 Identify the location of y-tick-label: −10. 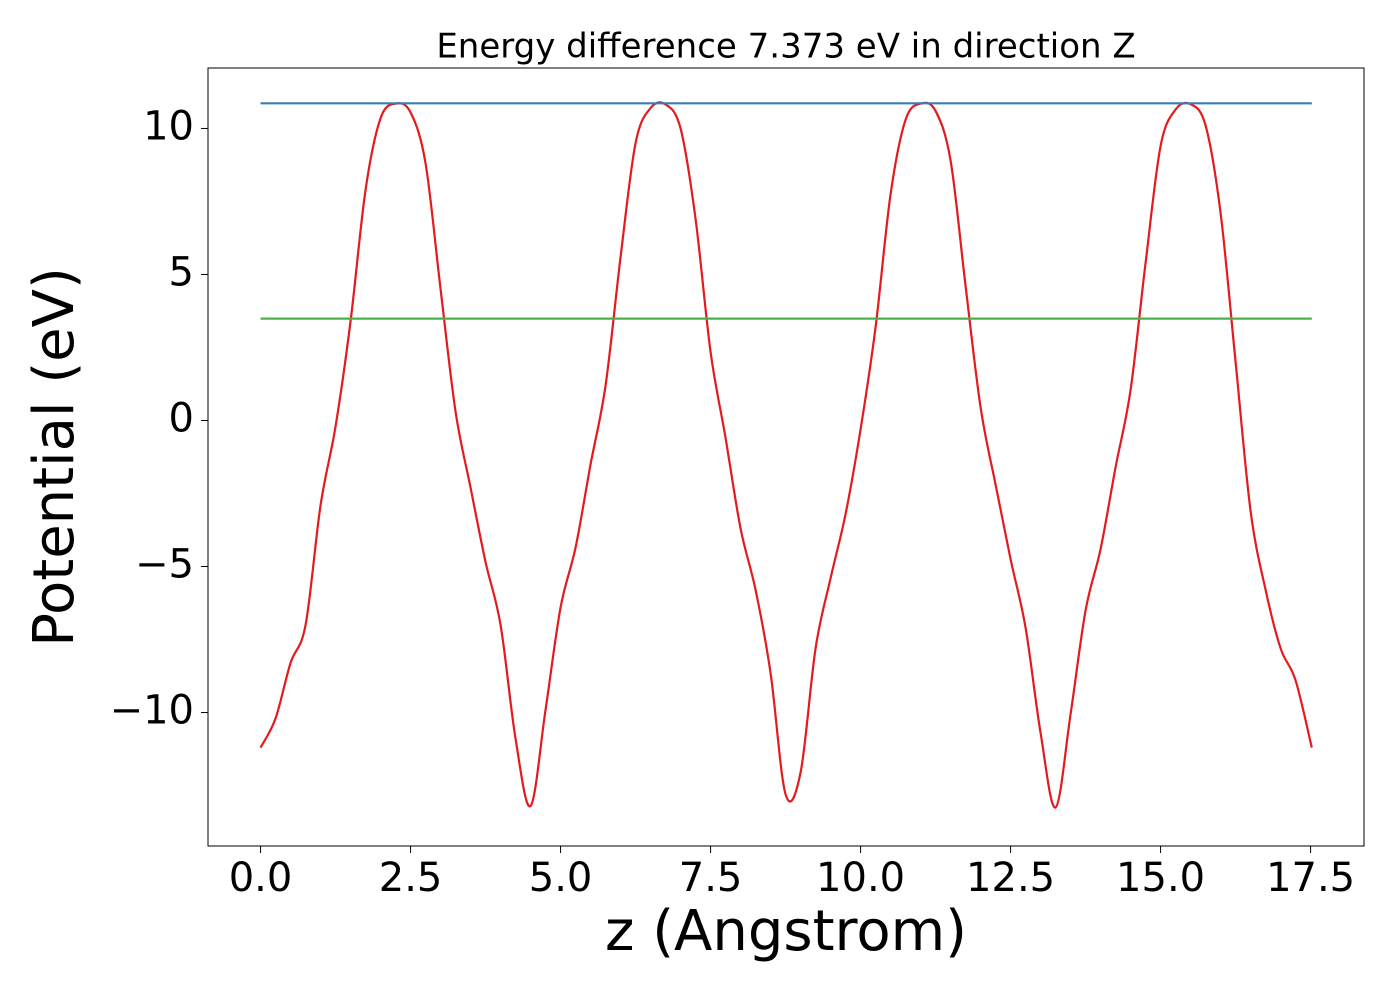
(152, 711).